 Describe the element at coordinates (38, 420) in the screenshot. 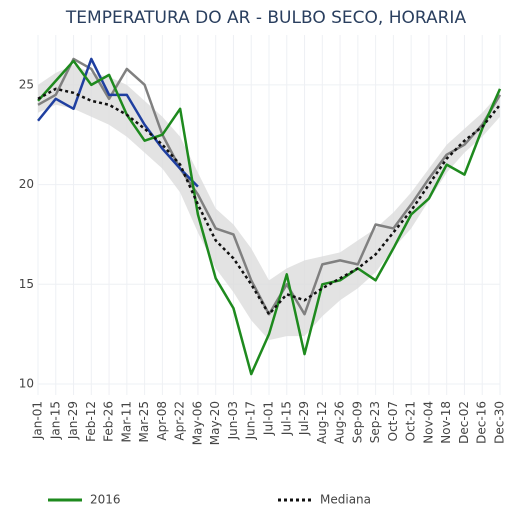

I see `x-tick-label: Jan-01` at that location.